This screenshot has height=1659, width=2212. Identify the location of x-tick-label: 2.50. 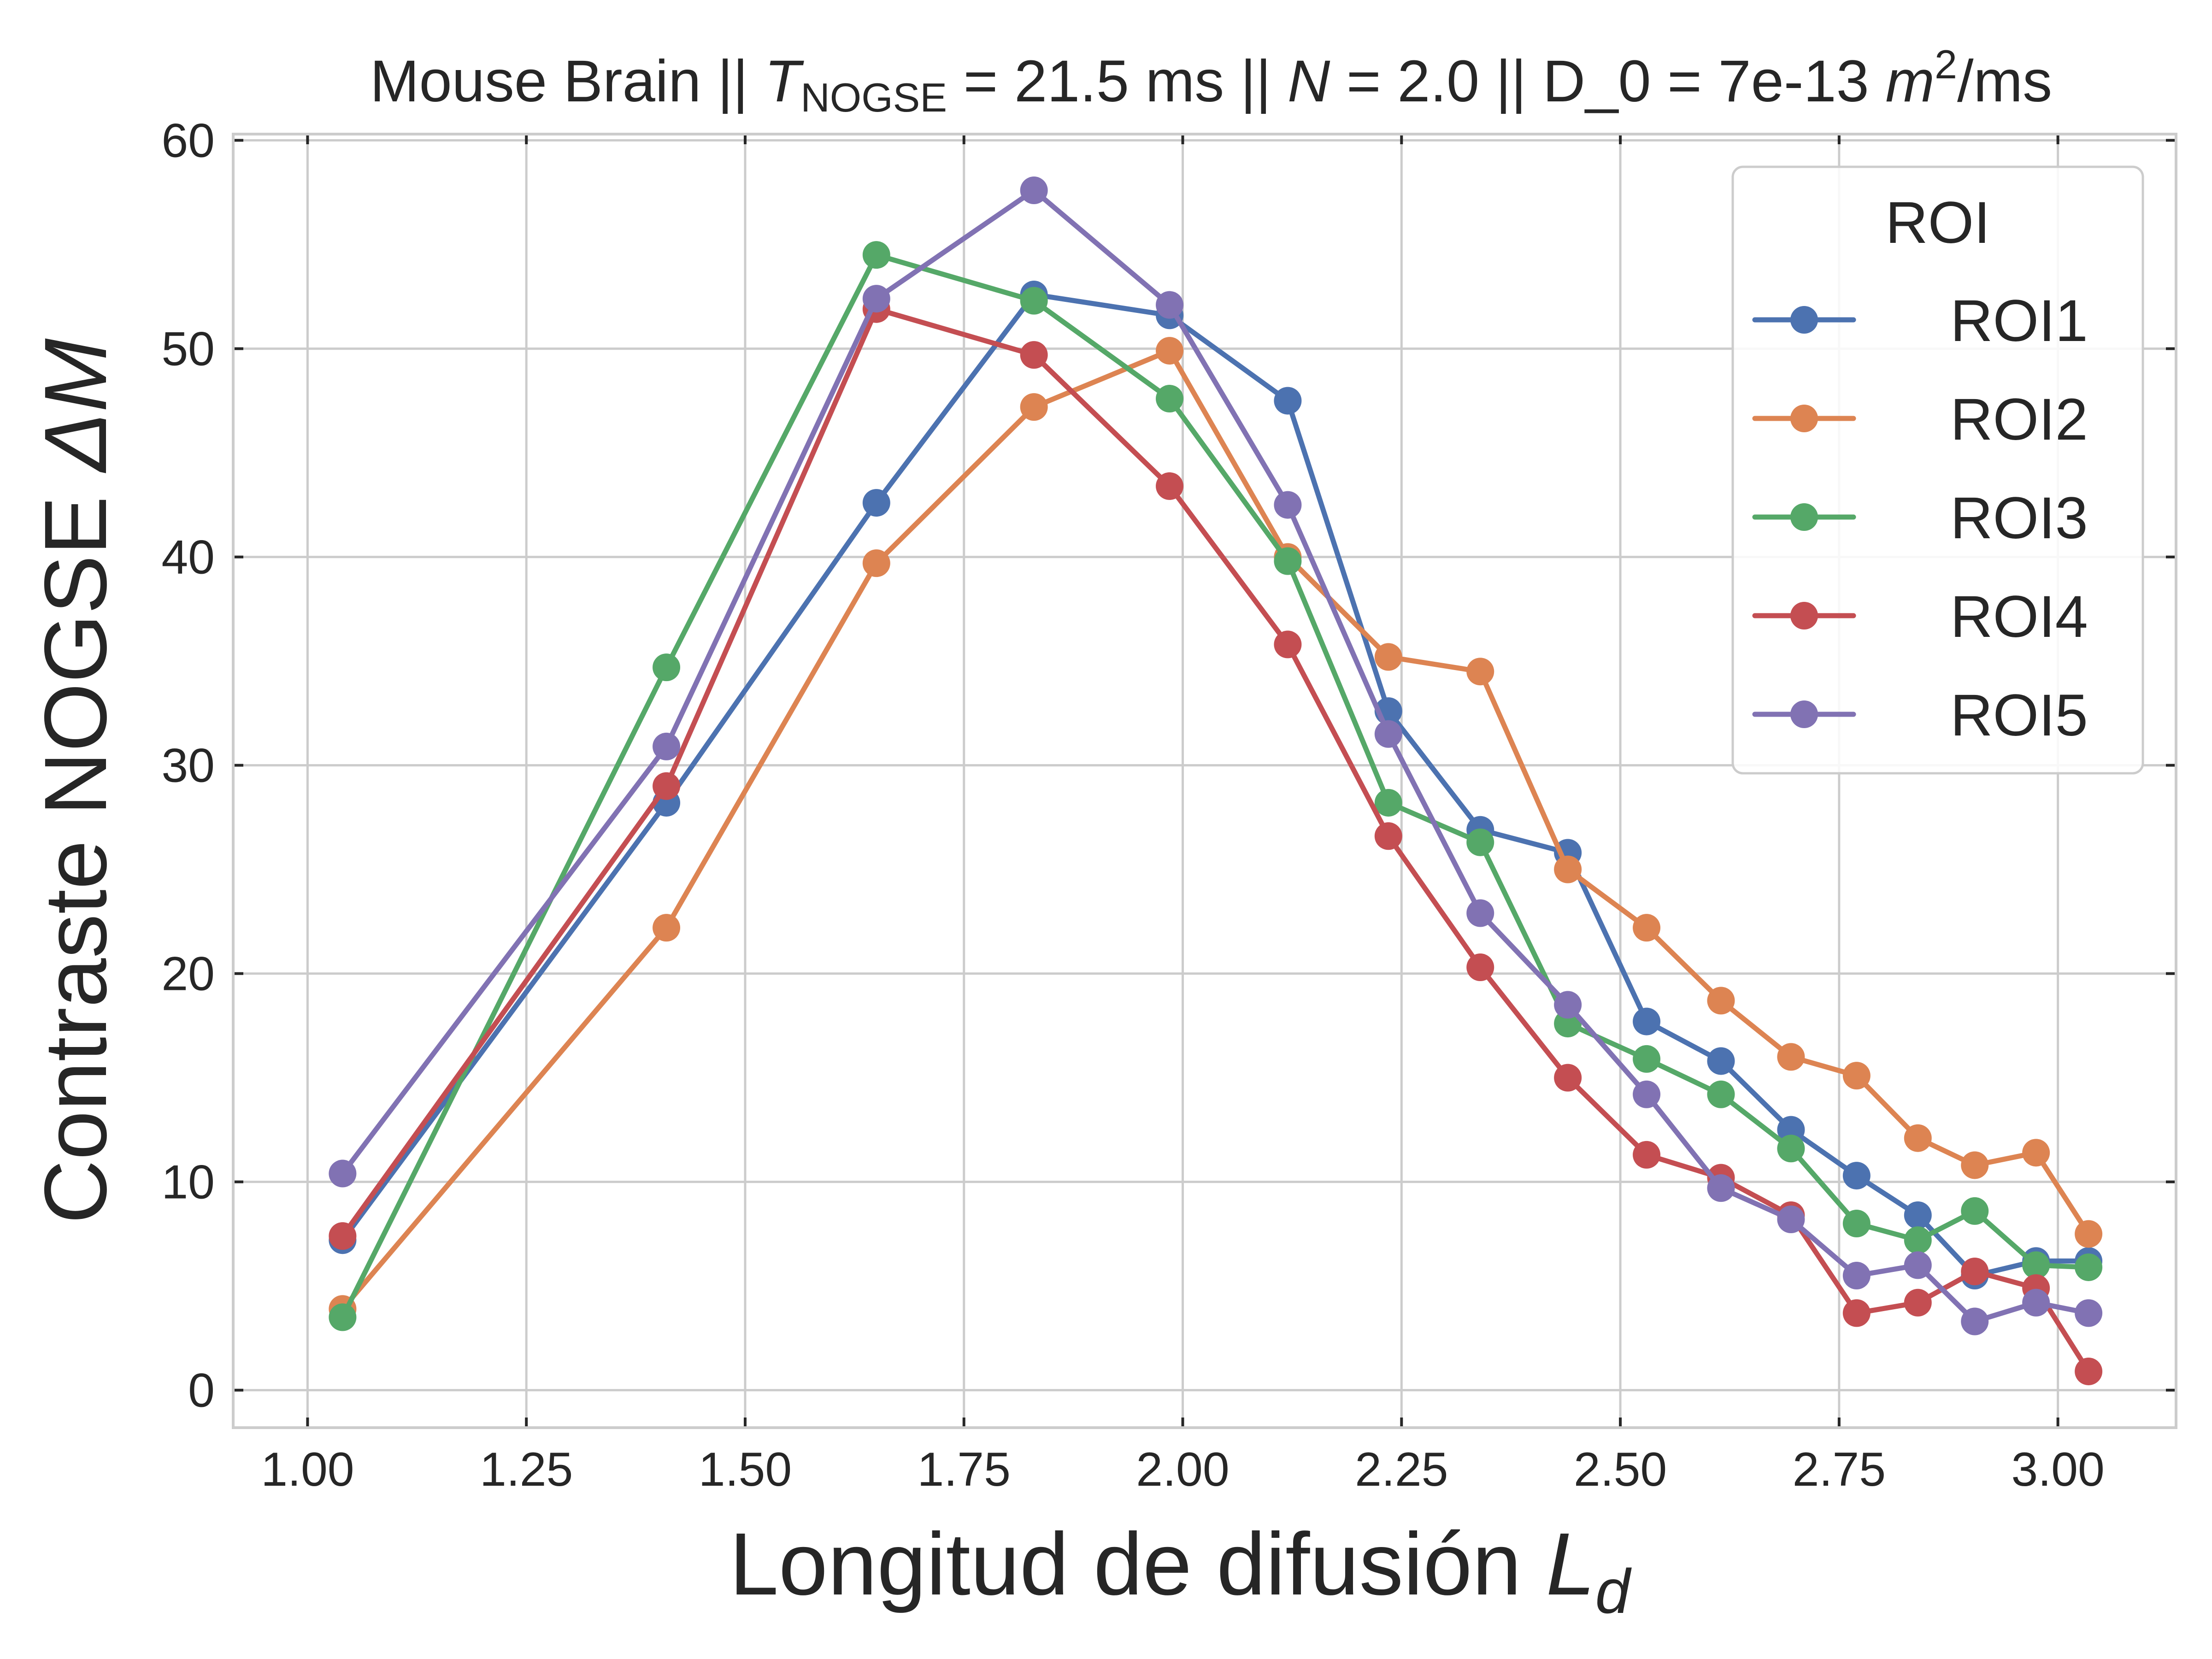
(1620, 1469).